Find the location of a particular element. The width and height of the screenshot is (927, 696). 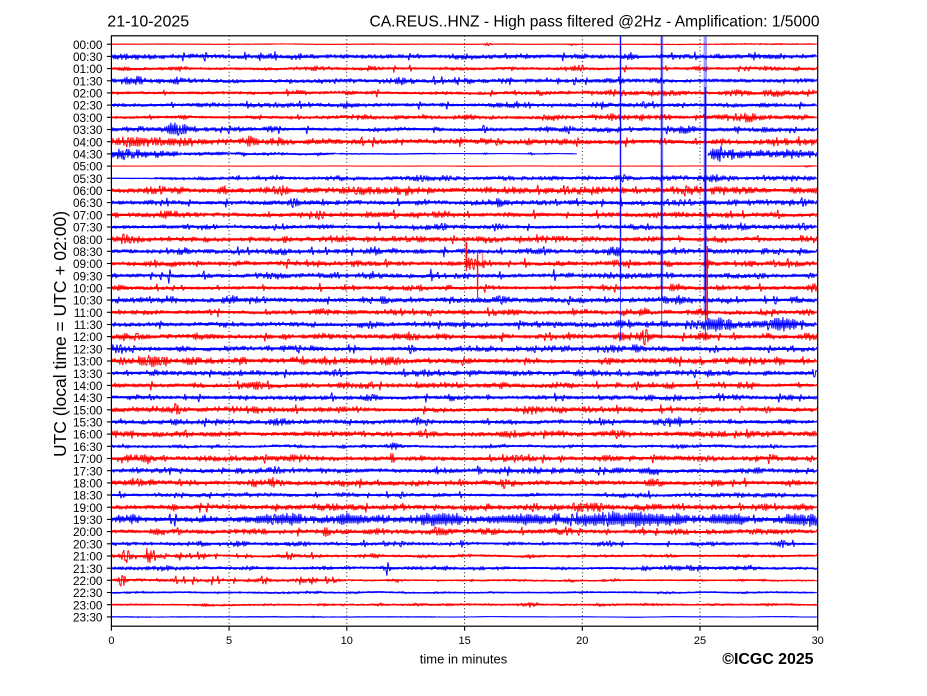

svg-text: 08:30 is located at coordinates (88, 252).